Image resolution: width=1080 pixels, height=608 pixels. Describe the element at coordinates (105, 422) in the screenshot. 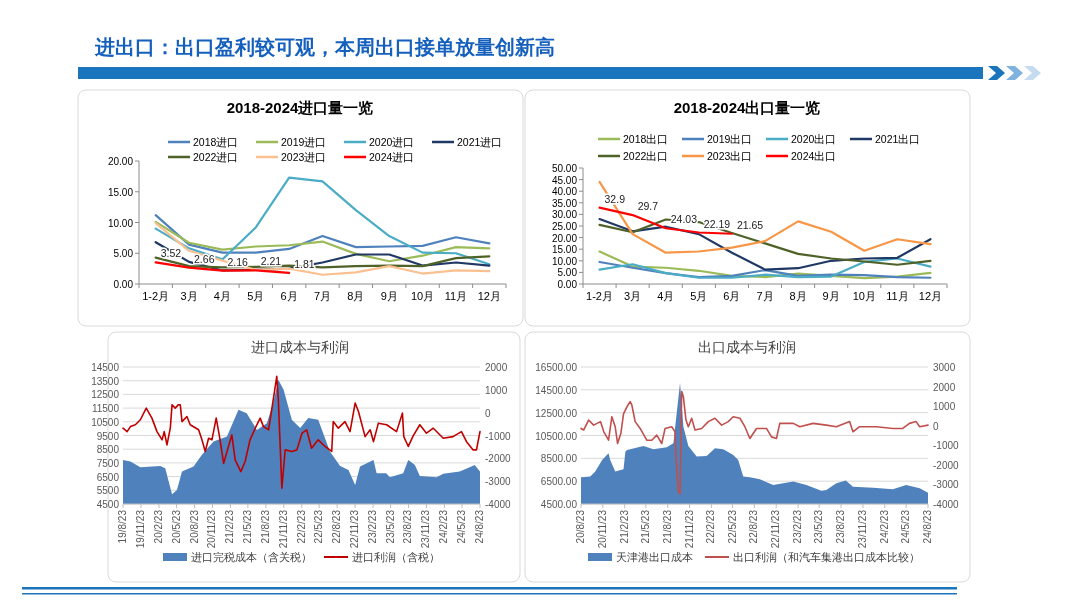

I see `y-tick-label: 10500` at that location.